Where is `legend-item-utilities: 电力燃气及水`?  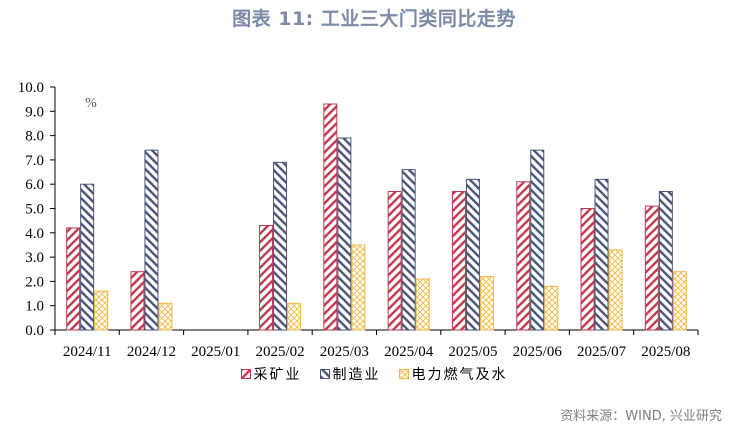
legend-item-utilities: 电力燃气及水 is located at coordinates (453, 374).